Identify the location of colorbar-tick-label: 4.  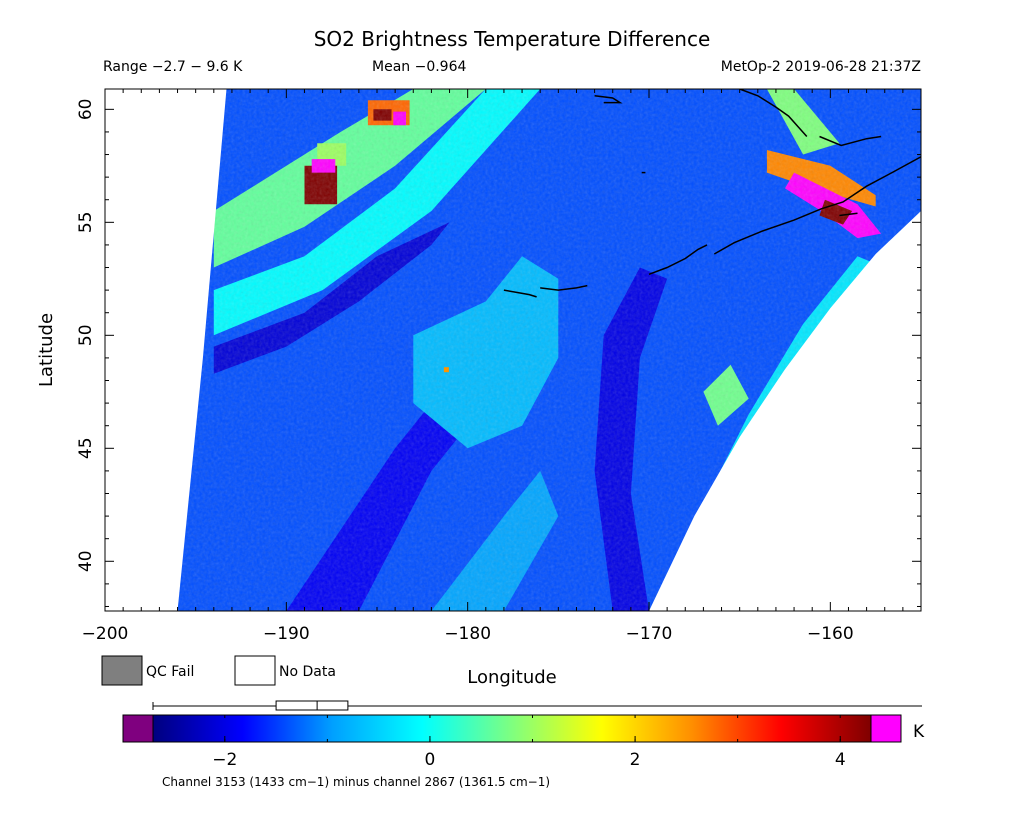
(840, 760).